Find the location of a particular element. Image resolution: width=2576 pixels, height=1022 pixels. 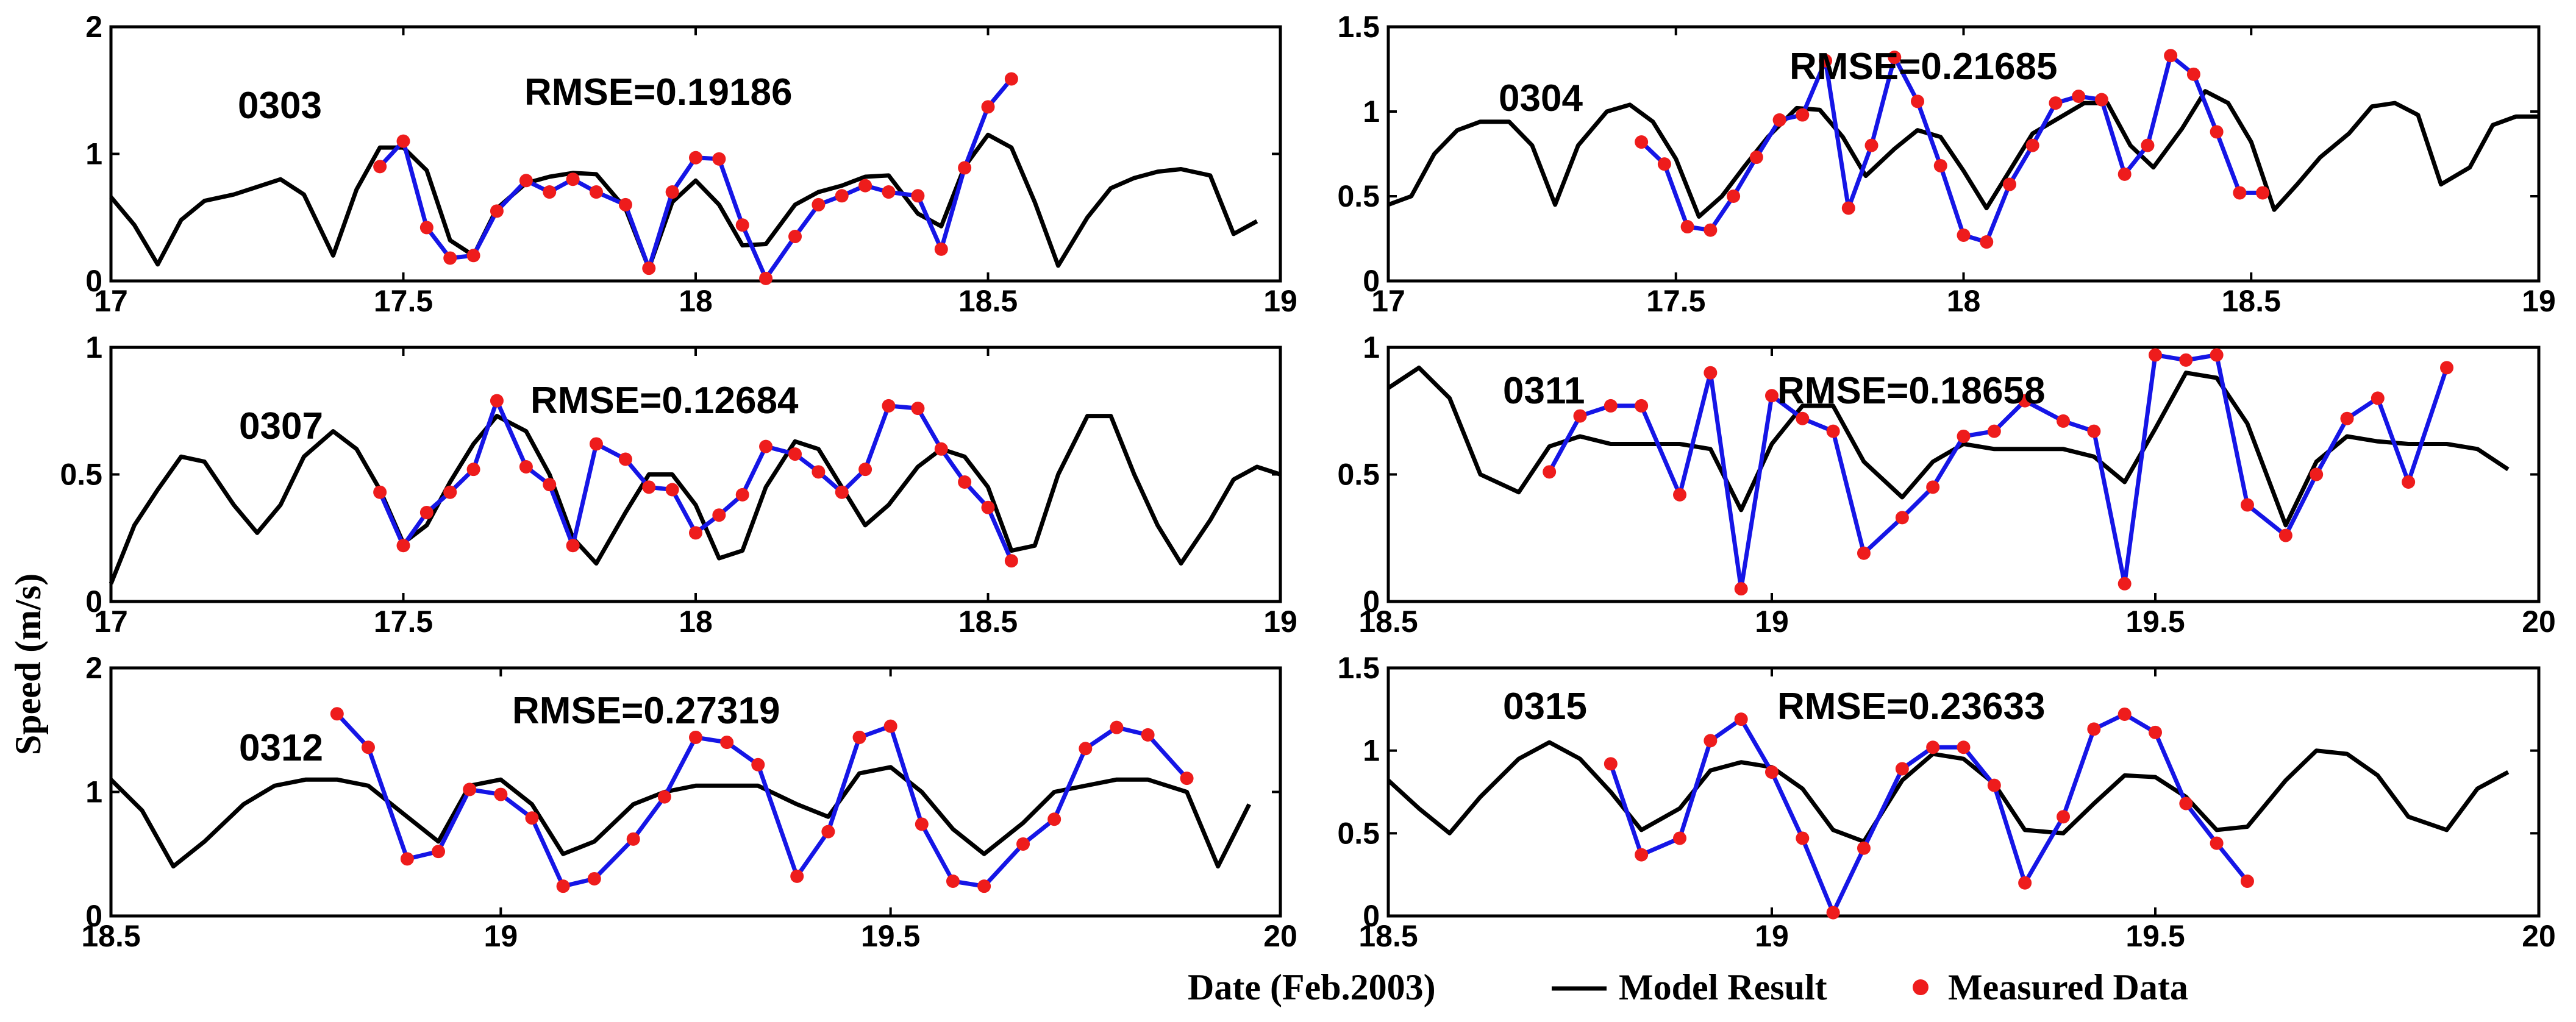

panel-0307: 17 17.5 18 18.5 19 0 0.5 1 0307 RMSE=0.12684 is located at coordinates (679, 484).